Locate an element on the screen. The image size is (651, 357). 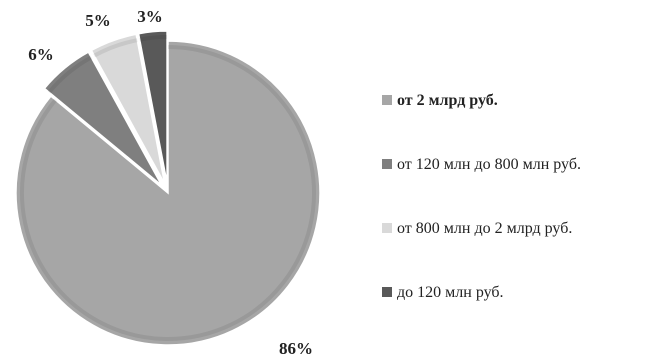
legend-label-1: от 2 млрд руб. is located at coordinates (447, 100).